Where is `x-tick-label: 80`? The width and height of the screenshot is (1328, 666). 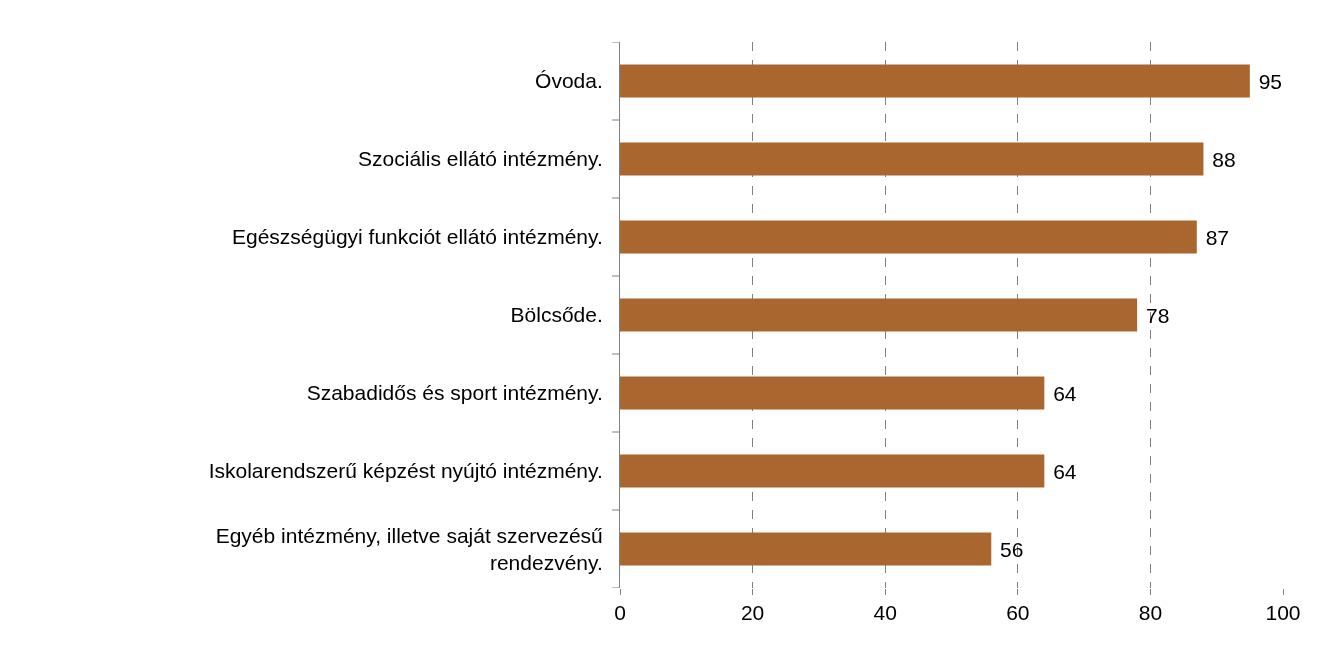
x-tick-label: 80 is located at coordinates (1150, 613).